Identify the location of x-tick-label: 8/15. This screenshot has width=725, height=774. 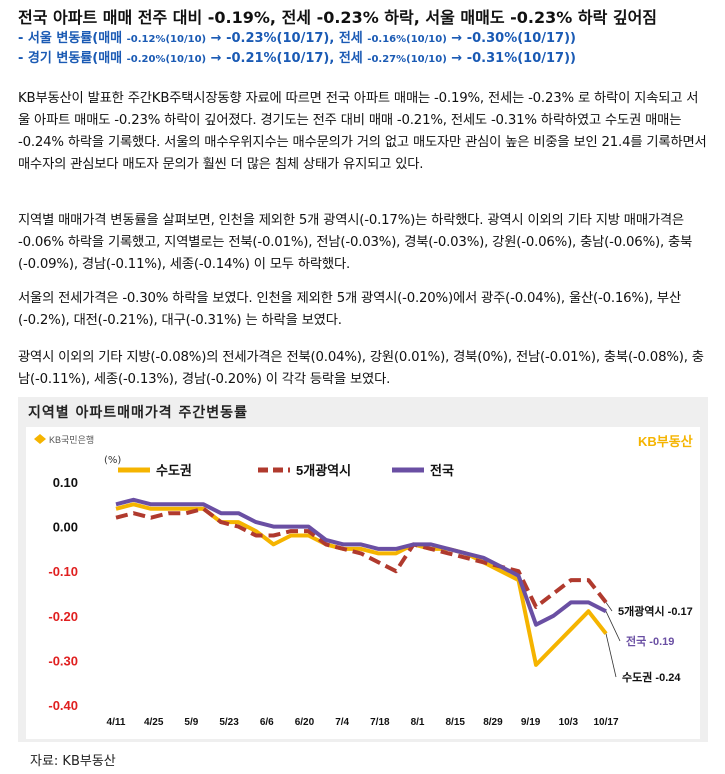
(455, 722).